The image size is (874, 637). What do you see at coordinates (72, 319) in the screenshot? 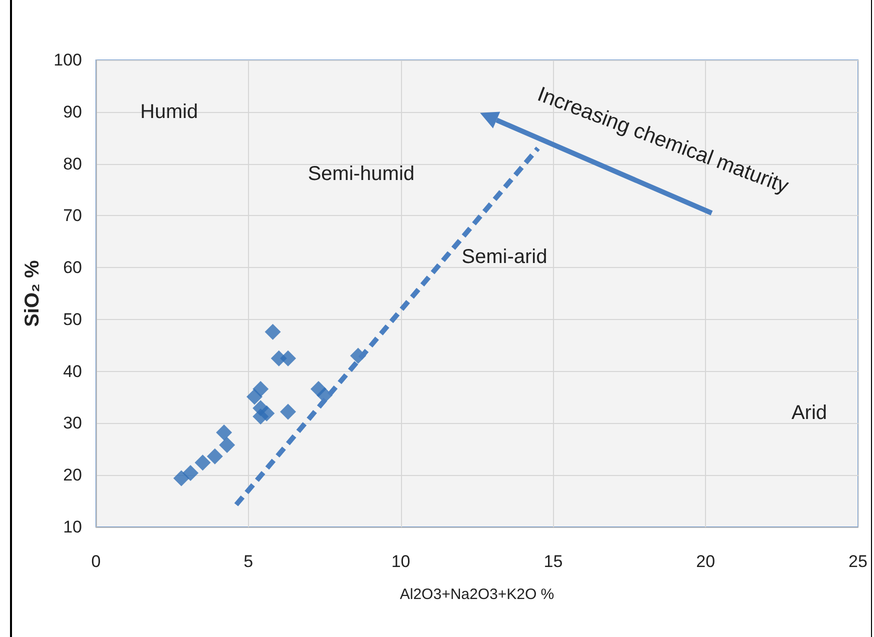
I see `y-tick-label: 50` at bounding box center [72, 319].